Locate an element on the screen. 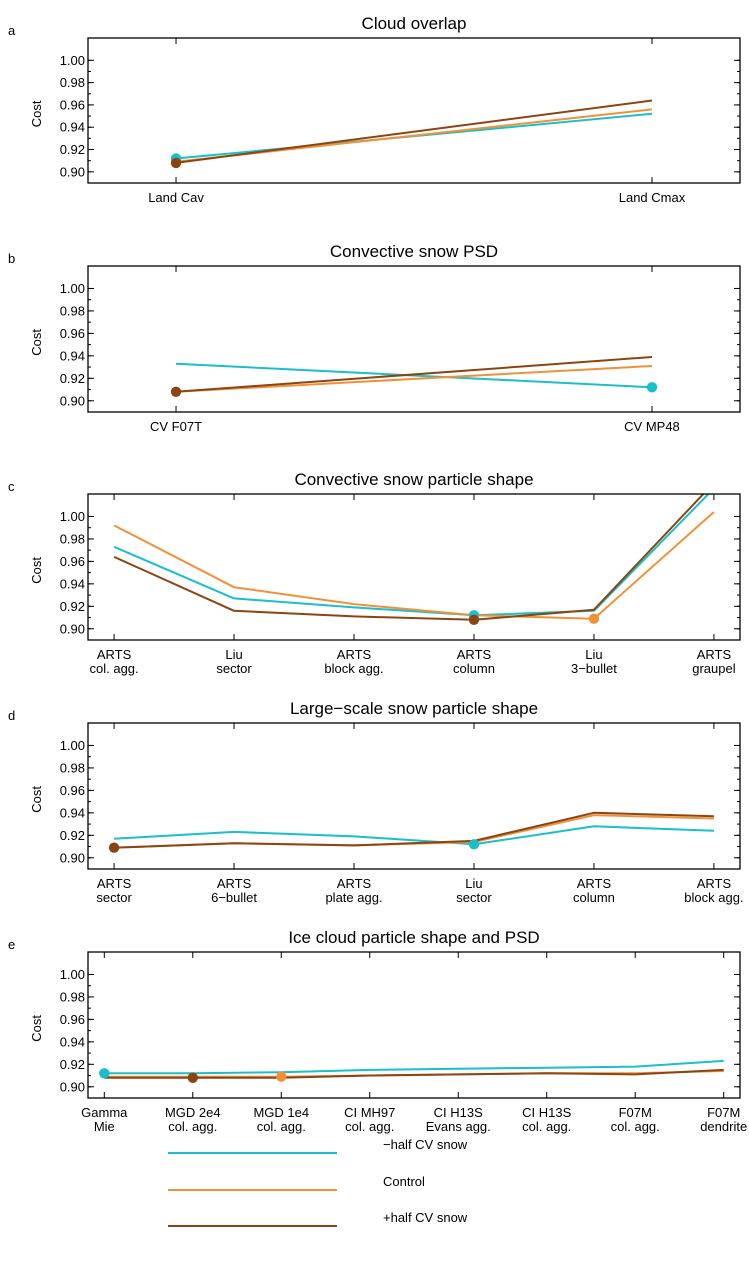 The width and height of the screenshot is (749, 1268). chart-title: Convective snow particle shape is located at coordinates (413, 479).